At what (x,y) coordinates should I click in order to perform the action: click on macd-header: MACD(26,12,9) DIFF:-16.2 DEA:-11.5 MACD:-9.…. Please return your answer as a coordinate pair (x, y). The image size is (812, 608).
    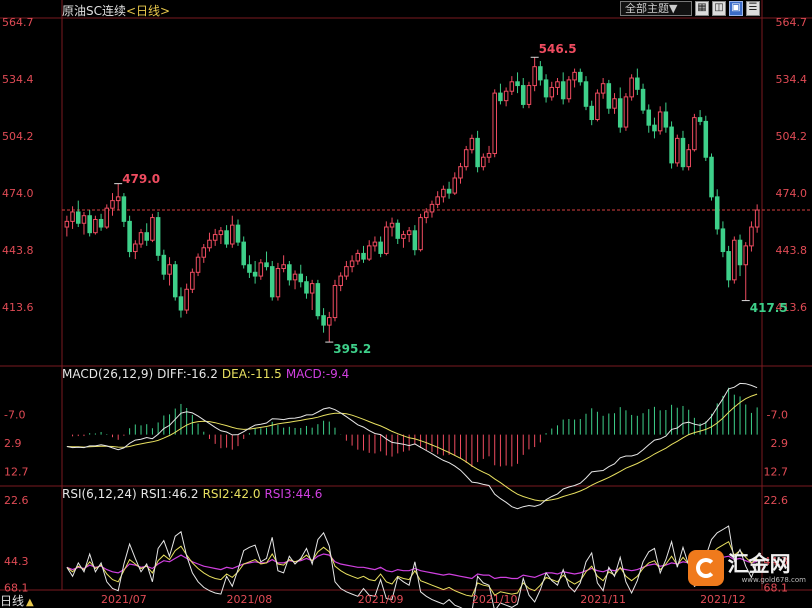
    Looking at the image, I should click on (207, 374).